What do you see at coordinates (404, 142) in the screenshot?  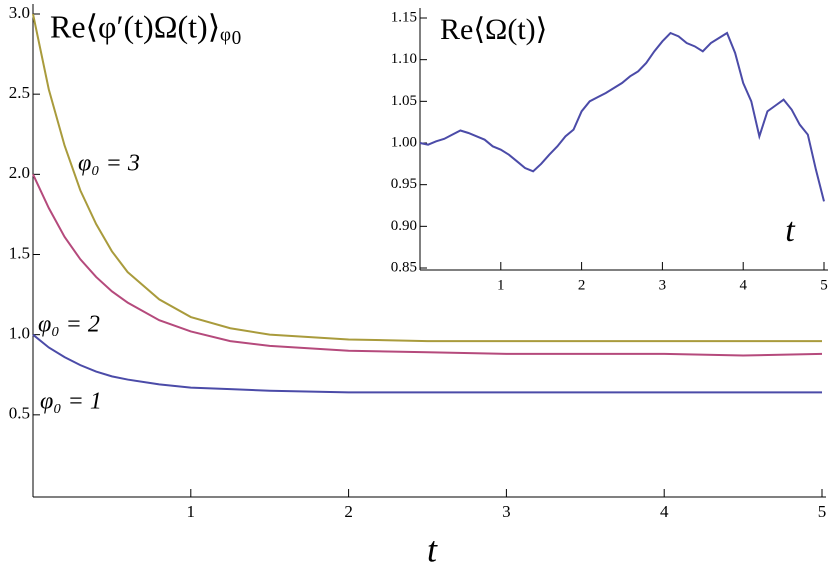 I see `y-tick-label: 1.00` at bounding box center [404, 142].